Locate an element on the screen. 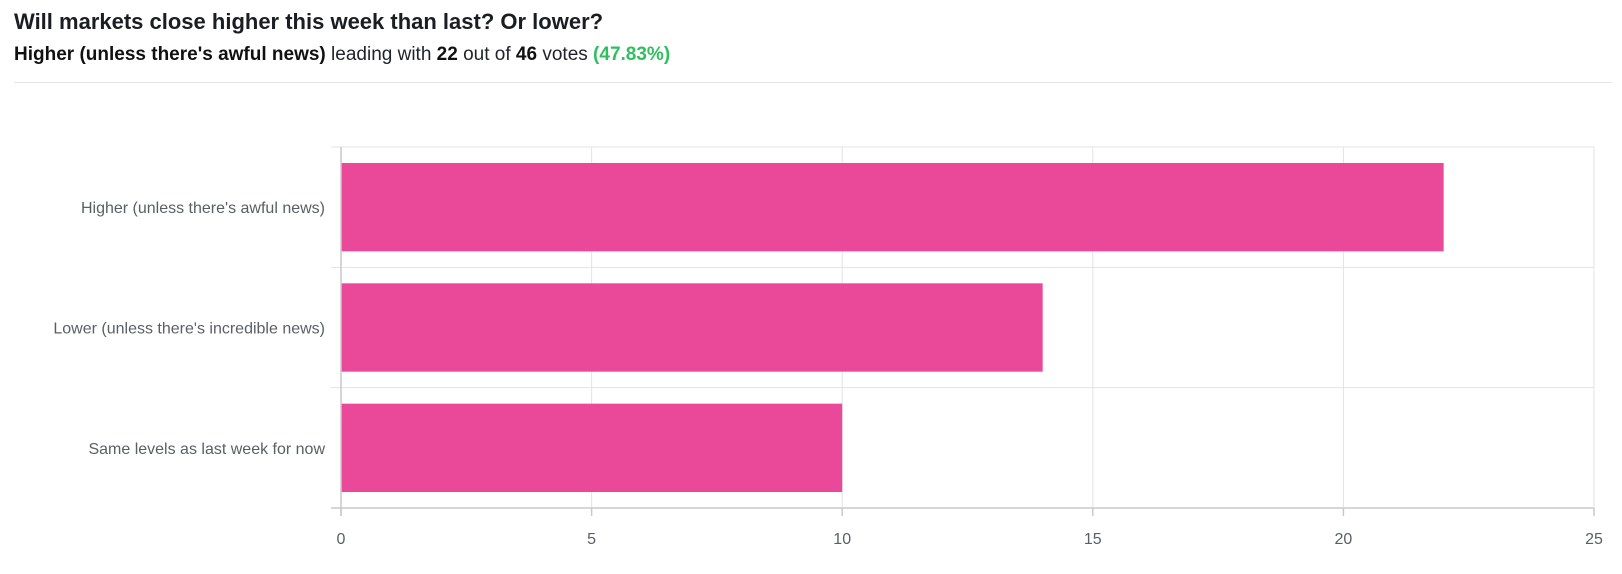  leader-option: Higher (unless there's awful news) is located at coordinates (170, 54).